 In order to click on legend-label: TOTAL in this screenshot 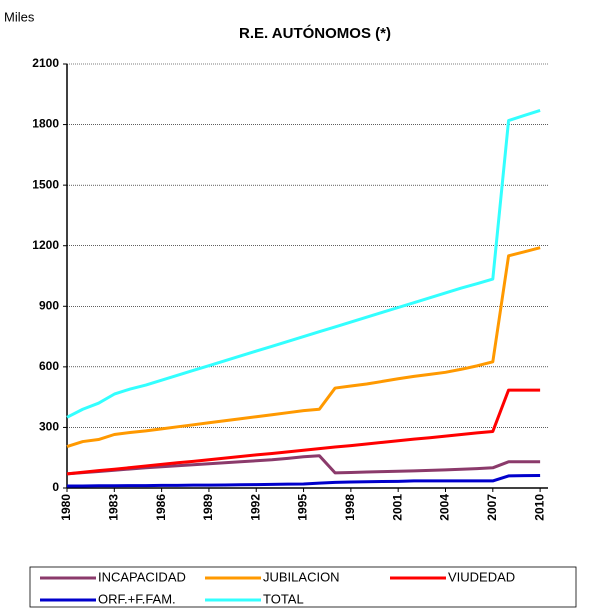, I will do `click(283, 598)`.